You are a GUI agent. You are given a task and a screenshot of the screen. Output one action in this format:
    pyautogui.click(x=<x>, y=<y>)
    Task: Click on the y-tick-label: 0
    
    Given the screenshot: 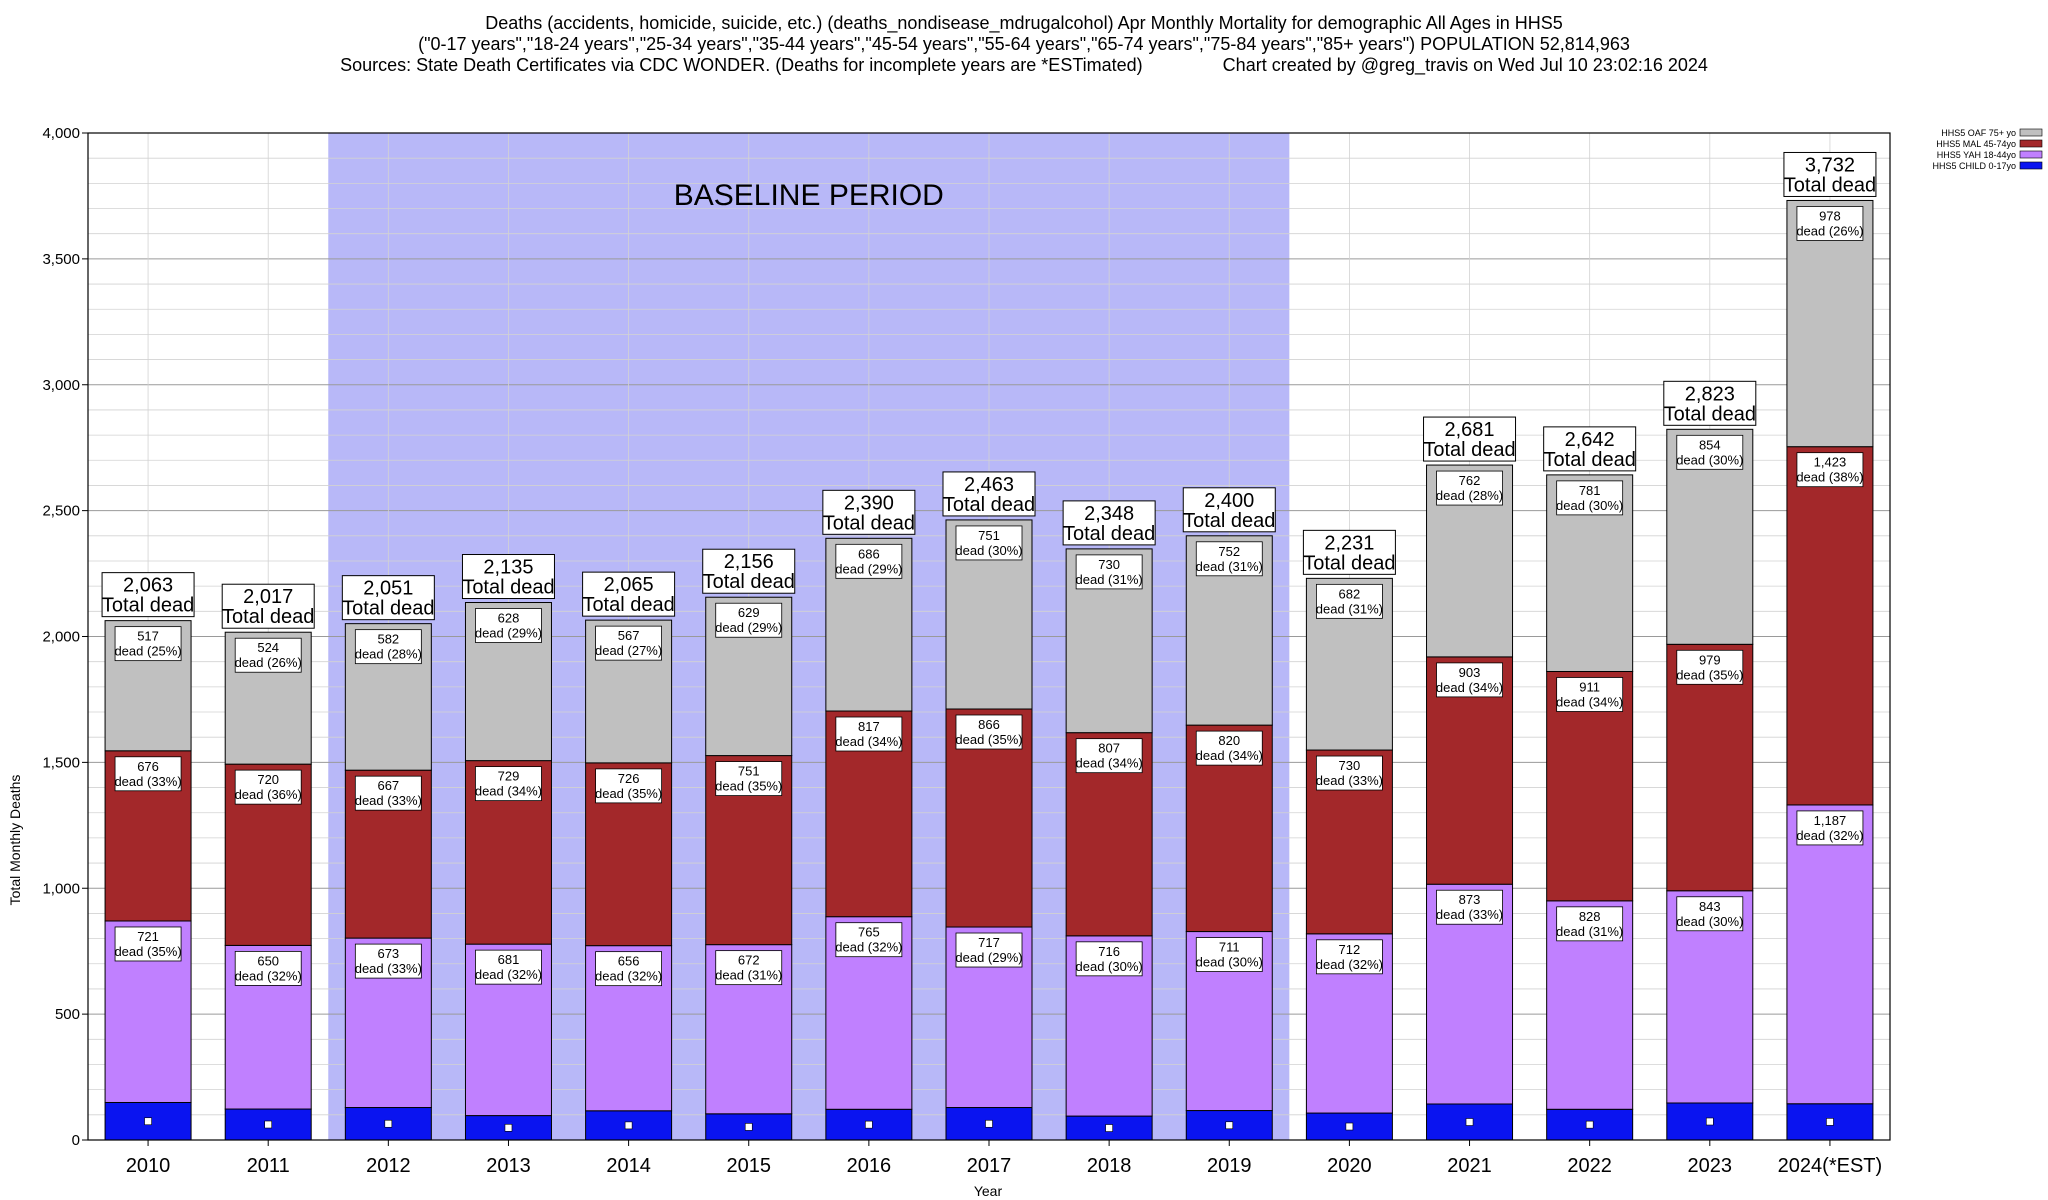 What is the action you would take?
    pyautogui.click(x=76, y=1140)
    